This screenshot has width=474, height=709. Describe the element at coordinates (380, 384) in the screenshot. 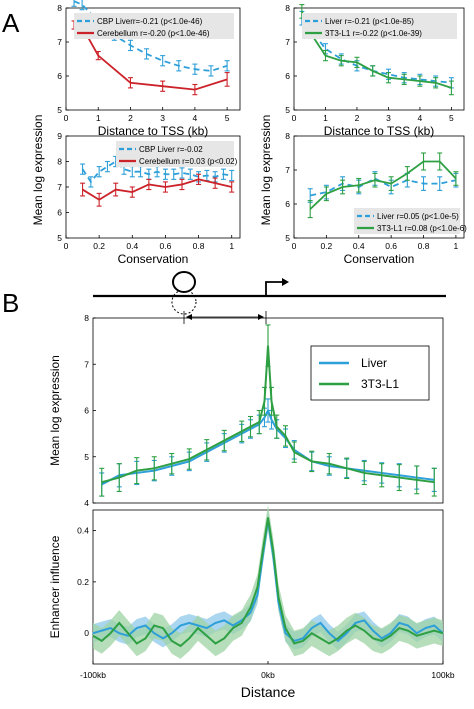

I see `legend-label: 3T3-L1` at that location.